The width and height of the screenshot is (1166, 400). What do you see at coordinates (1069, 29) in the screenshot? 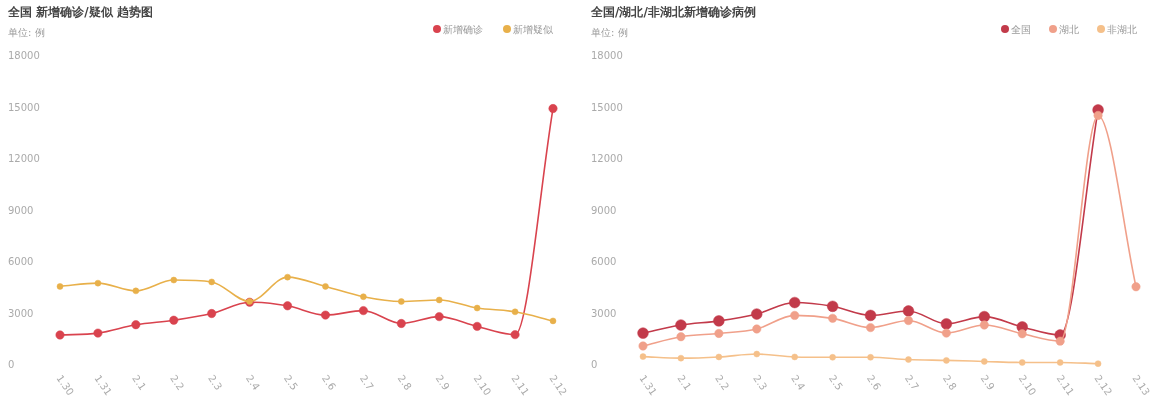
I see `legend-label: 湖北` at bounding box center [1069, 29].